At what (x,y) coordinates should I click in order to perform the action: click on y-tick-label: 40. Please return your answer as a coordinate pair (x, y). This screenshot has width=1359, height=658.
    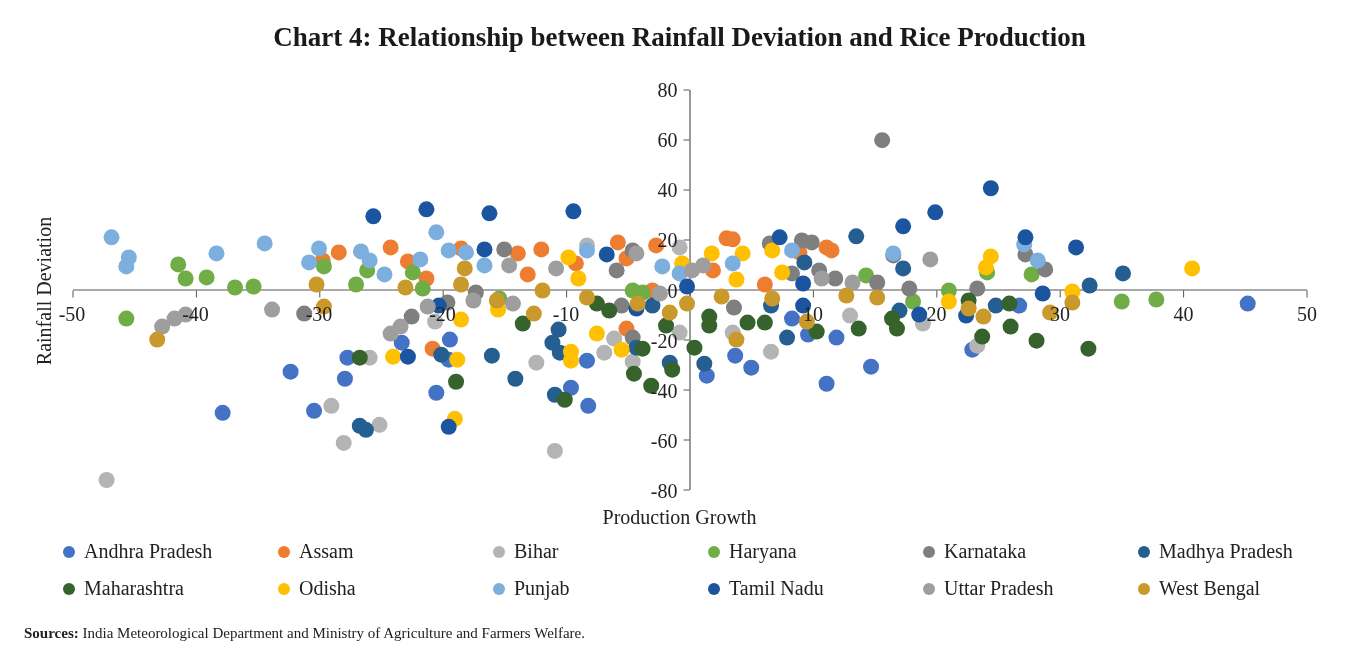
    Looking at the image, I should click on (667, 190).